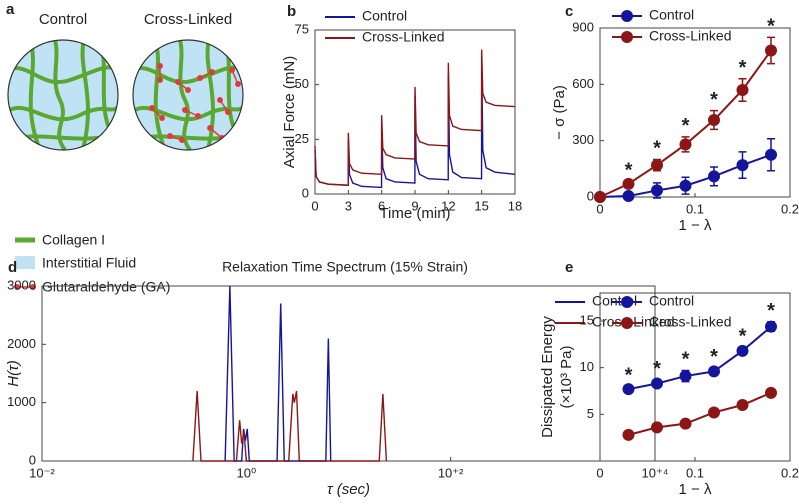 Image resolution: width=799 pixels, height=504 pixels. Describe the element at coordinates (302, 83) in the screenshot. I see `y-tick-label: 50` at that location.